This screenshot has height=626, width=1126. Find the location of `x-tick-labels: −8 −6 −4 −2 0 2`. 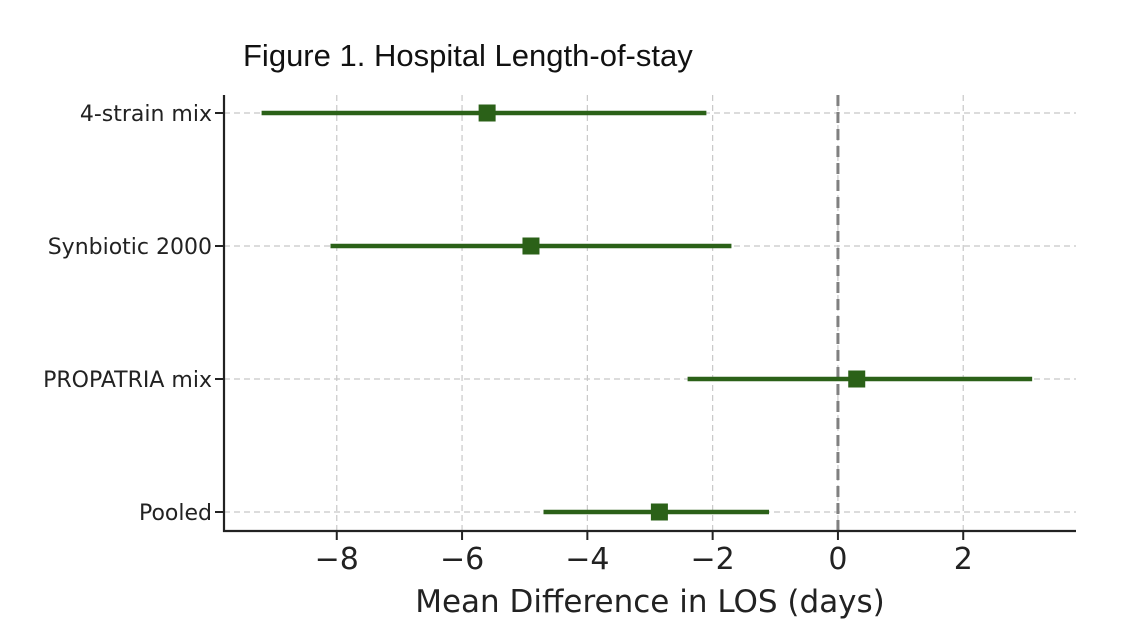

x-tick-labels: −8 −6 −4 −2 0 2 is located at coordinates (644, 559).